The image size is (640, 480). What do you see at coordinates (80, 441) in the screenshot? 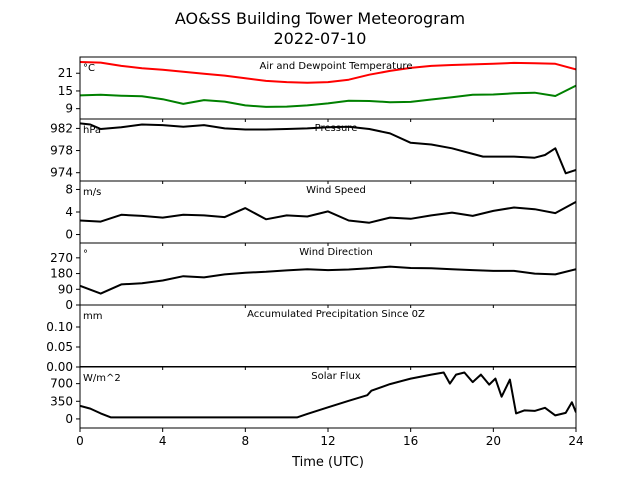
I see `x-tick-label: 0` at bounding box center [80, 441].